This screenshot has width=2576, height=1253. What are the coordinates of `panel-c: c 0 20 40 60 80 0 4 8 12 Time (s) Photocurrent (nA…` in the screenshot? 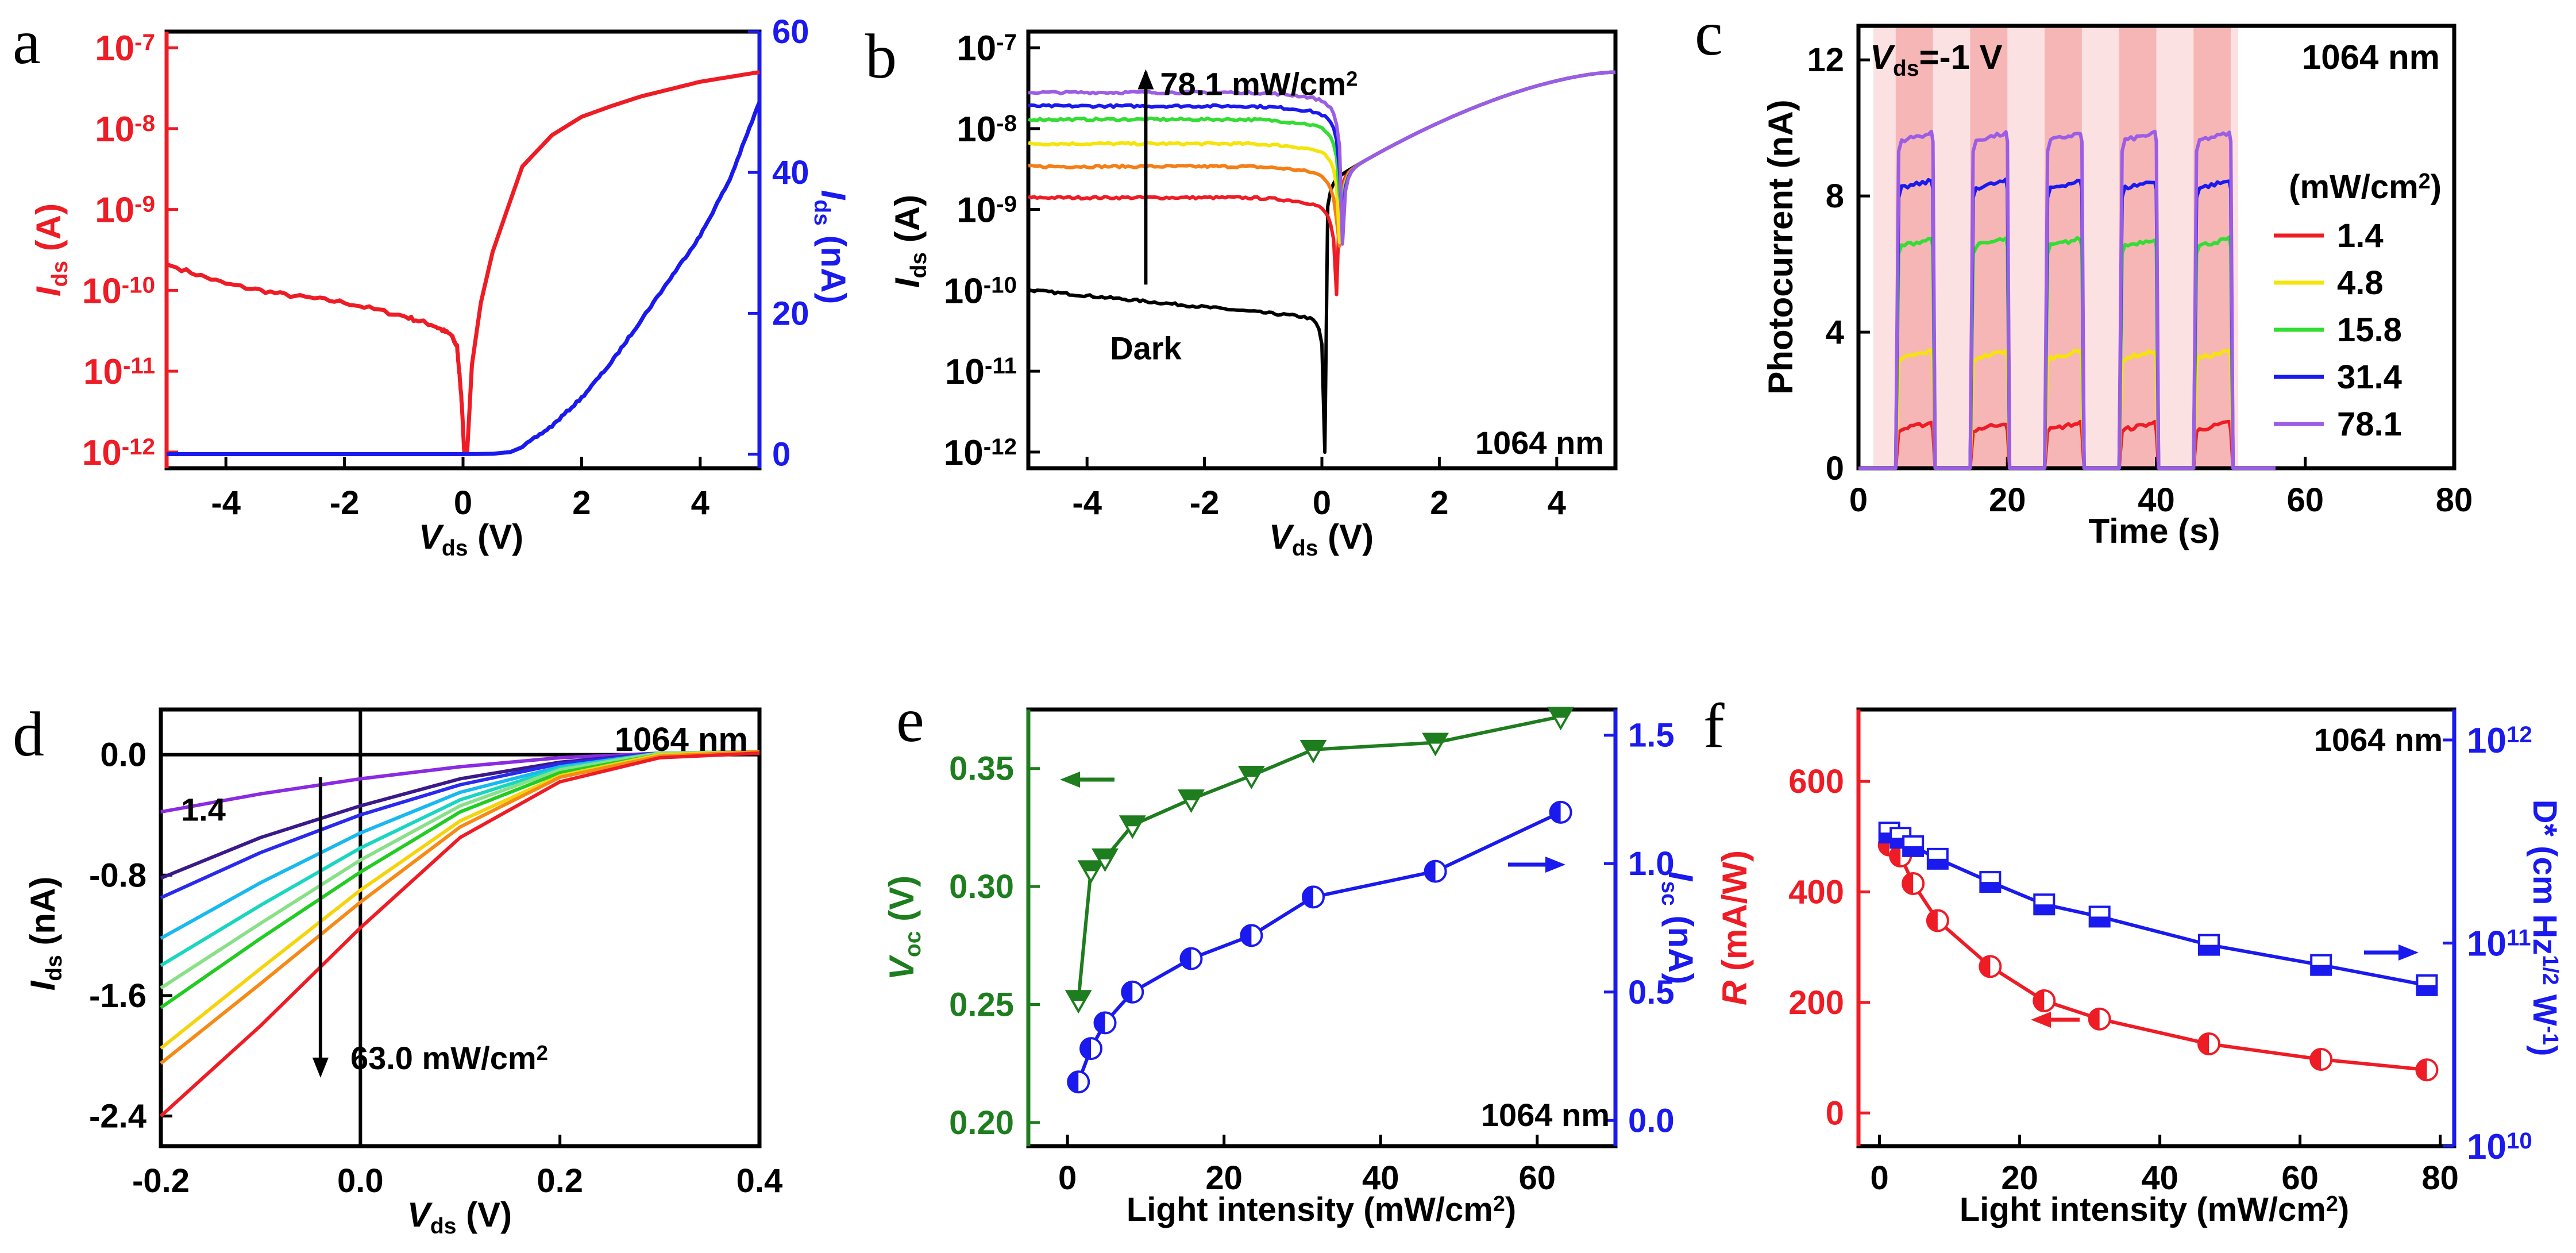 It's located at (2084, 275).